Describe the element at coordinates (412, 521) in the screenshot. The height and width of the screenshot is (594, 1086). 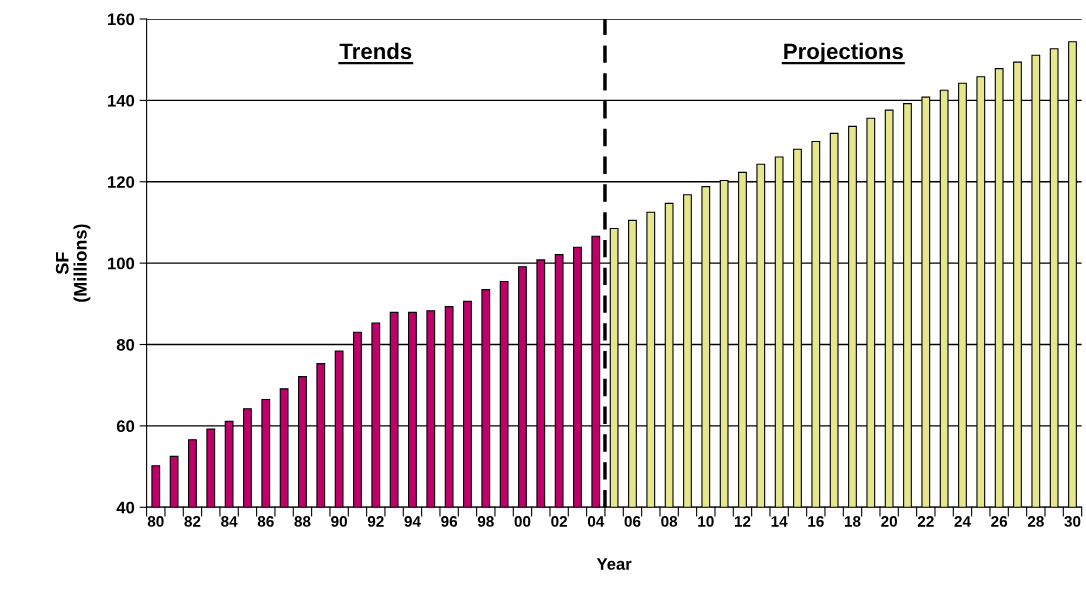
I see `x-tick-label: 94` at that location.